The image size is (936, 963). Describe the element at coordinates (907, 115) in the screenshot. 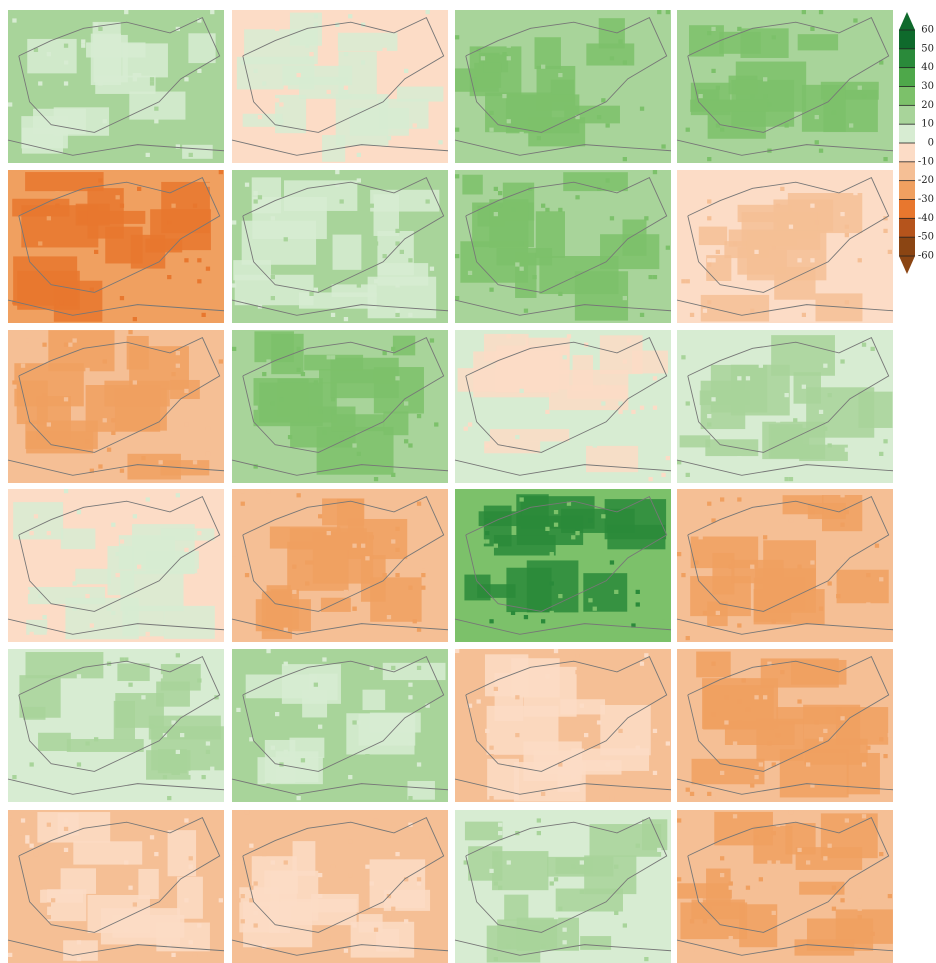

I see `colorbar-bin` at that location.